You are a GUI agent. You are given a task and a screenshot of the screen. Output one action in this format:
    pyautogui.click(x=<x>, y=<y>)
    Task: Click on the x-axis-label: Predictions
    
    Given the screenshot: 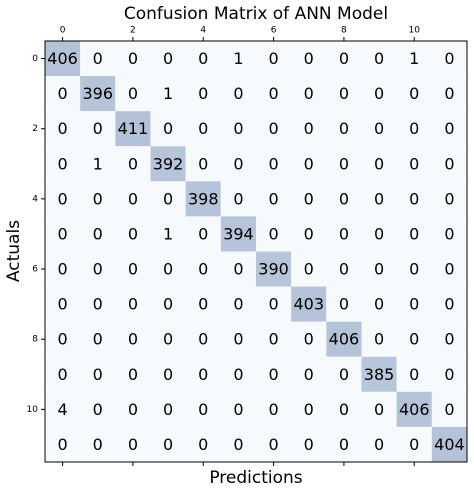 What is the action you would take?
    pyautogui.click(x=255, y=478)
    